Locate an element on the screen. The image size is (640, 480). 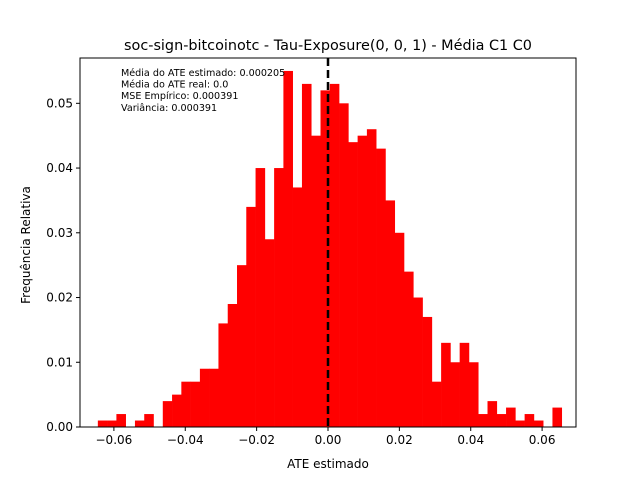
x-tick-label: −0.04 is located at coordinates (185, 440).